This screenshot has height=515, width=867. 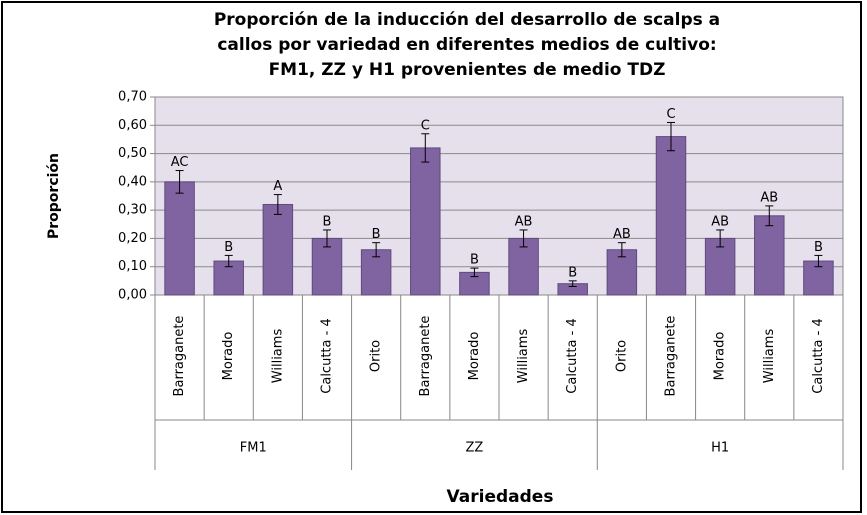 What do you see at coordinates (132, 266) in the screenshot?
I see `y-tick-label: 0,10` at bounding box center [132, 266].